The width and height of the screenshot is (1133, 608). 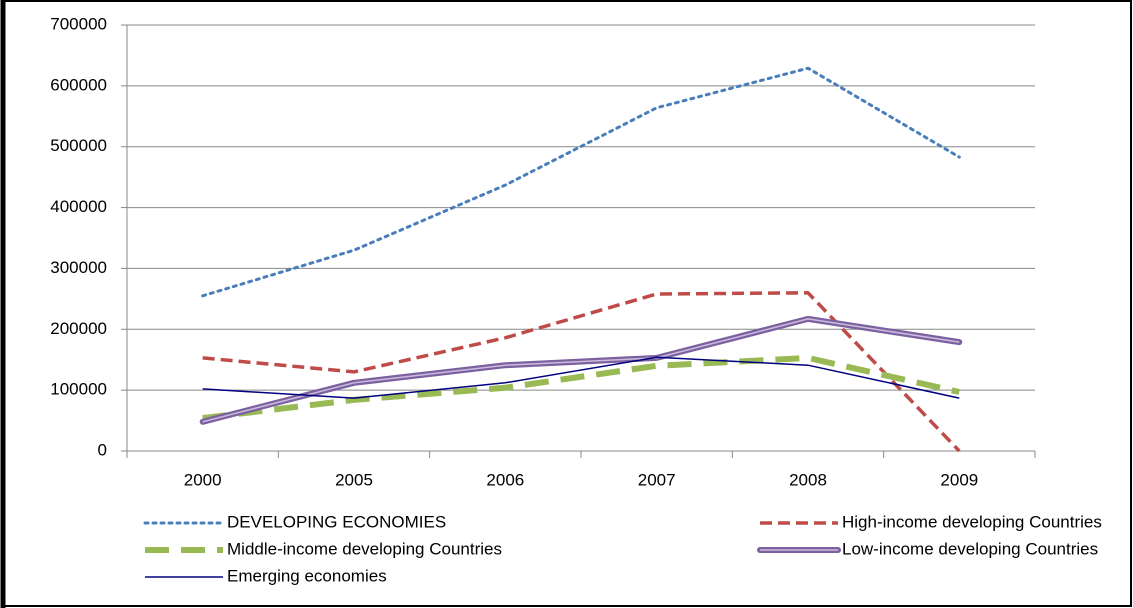 What do you see at coordinates (657, 479) in the screenshot?
I see `x-tick-label: 2007` at bounding box center [657, 479].